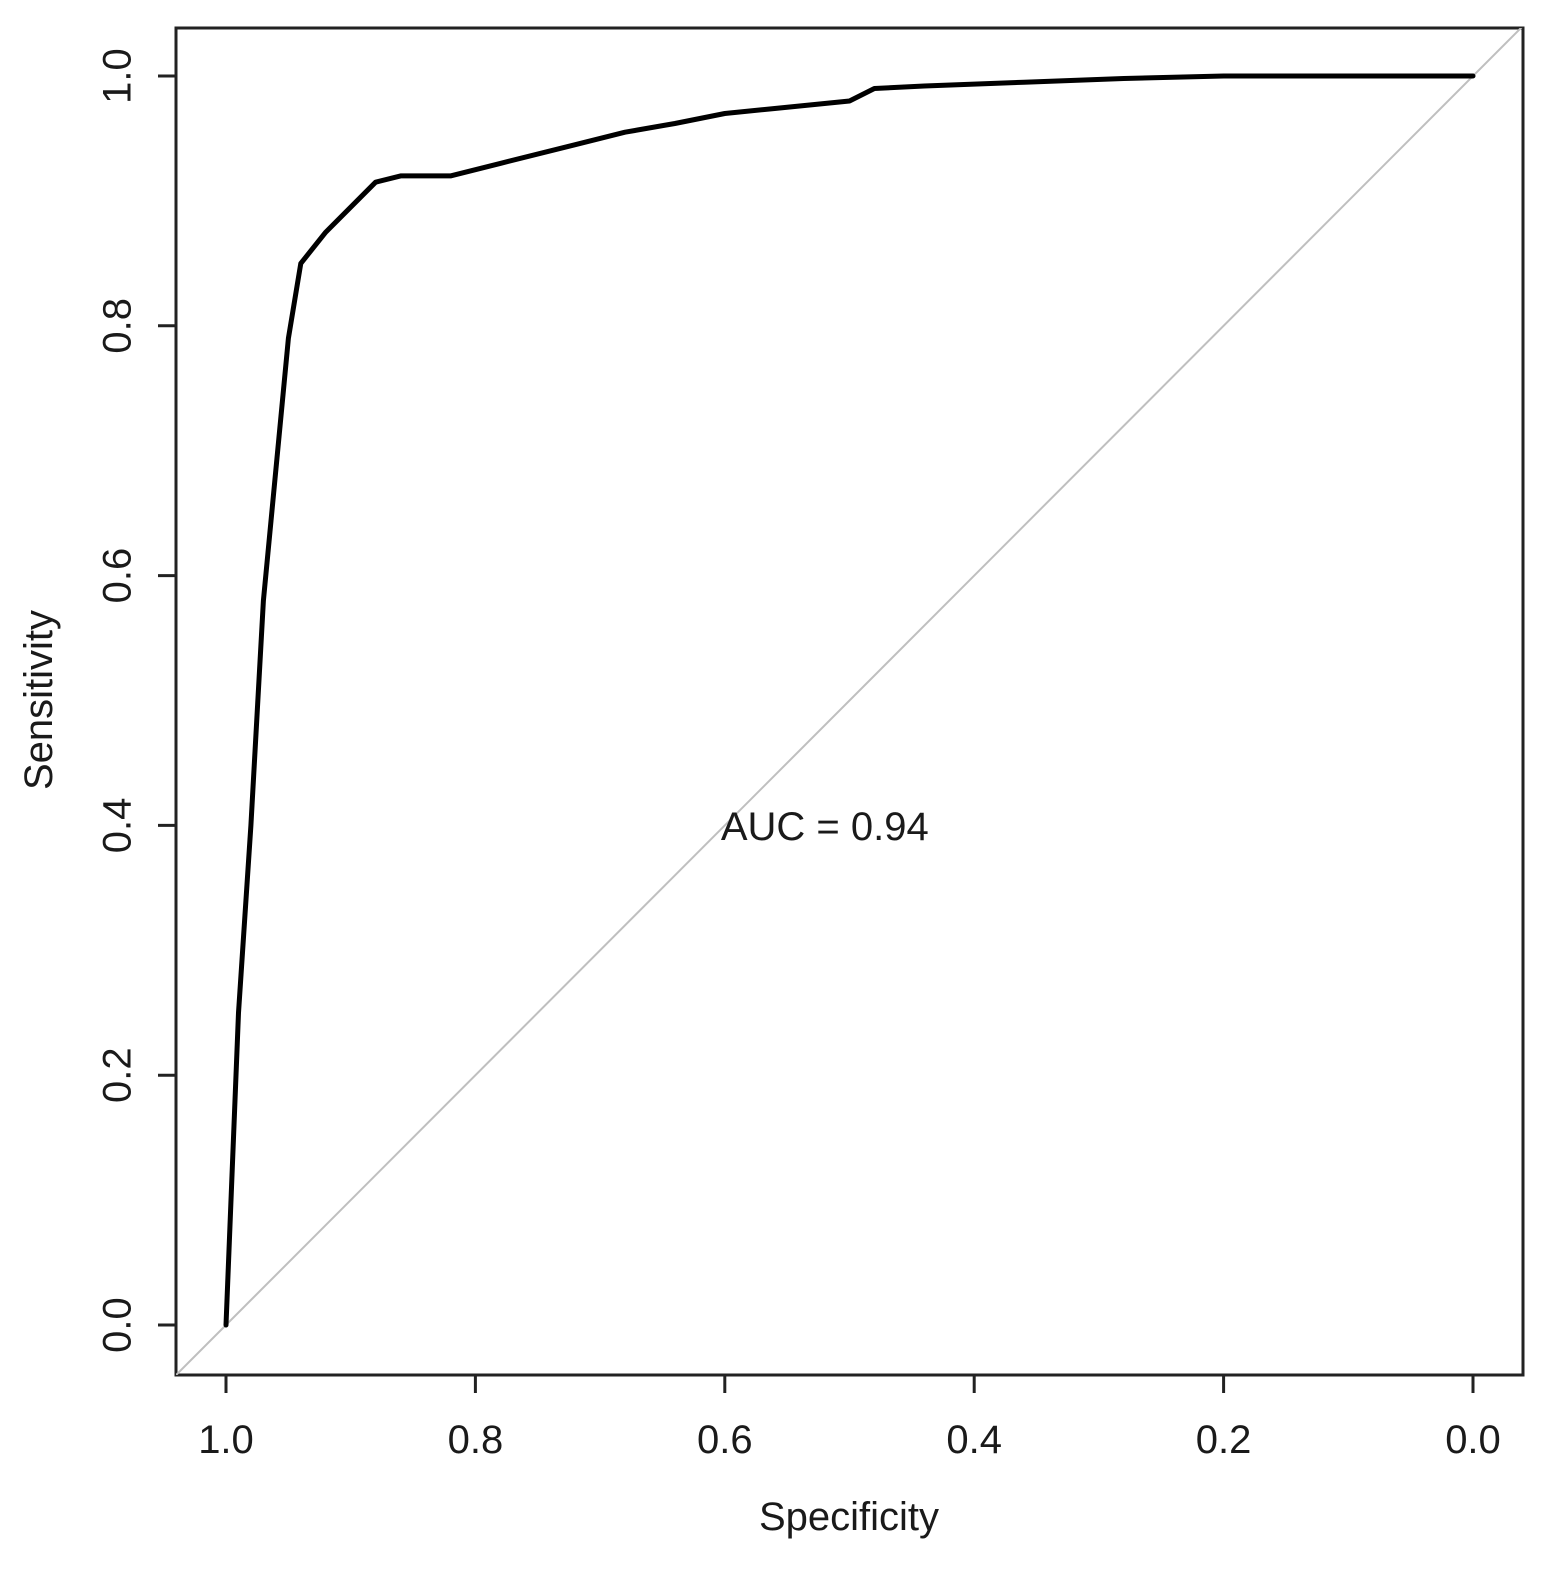 The image size is (1559, 1580). I want to click on y-tick-label: 0.6, so click(118, 576).